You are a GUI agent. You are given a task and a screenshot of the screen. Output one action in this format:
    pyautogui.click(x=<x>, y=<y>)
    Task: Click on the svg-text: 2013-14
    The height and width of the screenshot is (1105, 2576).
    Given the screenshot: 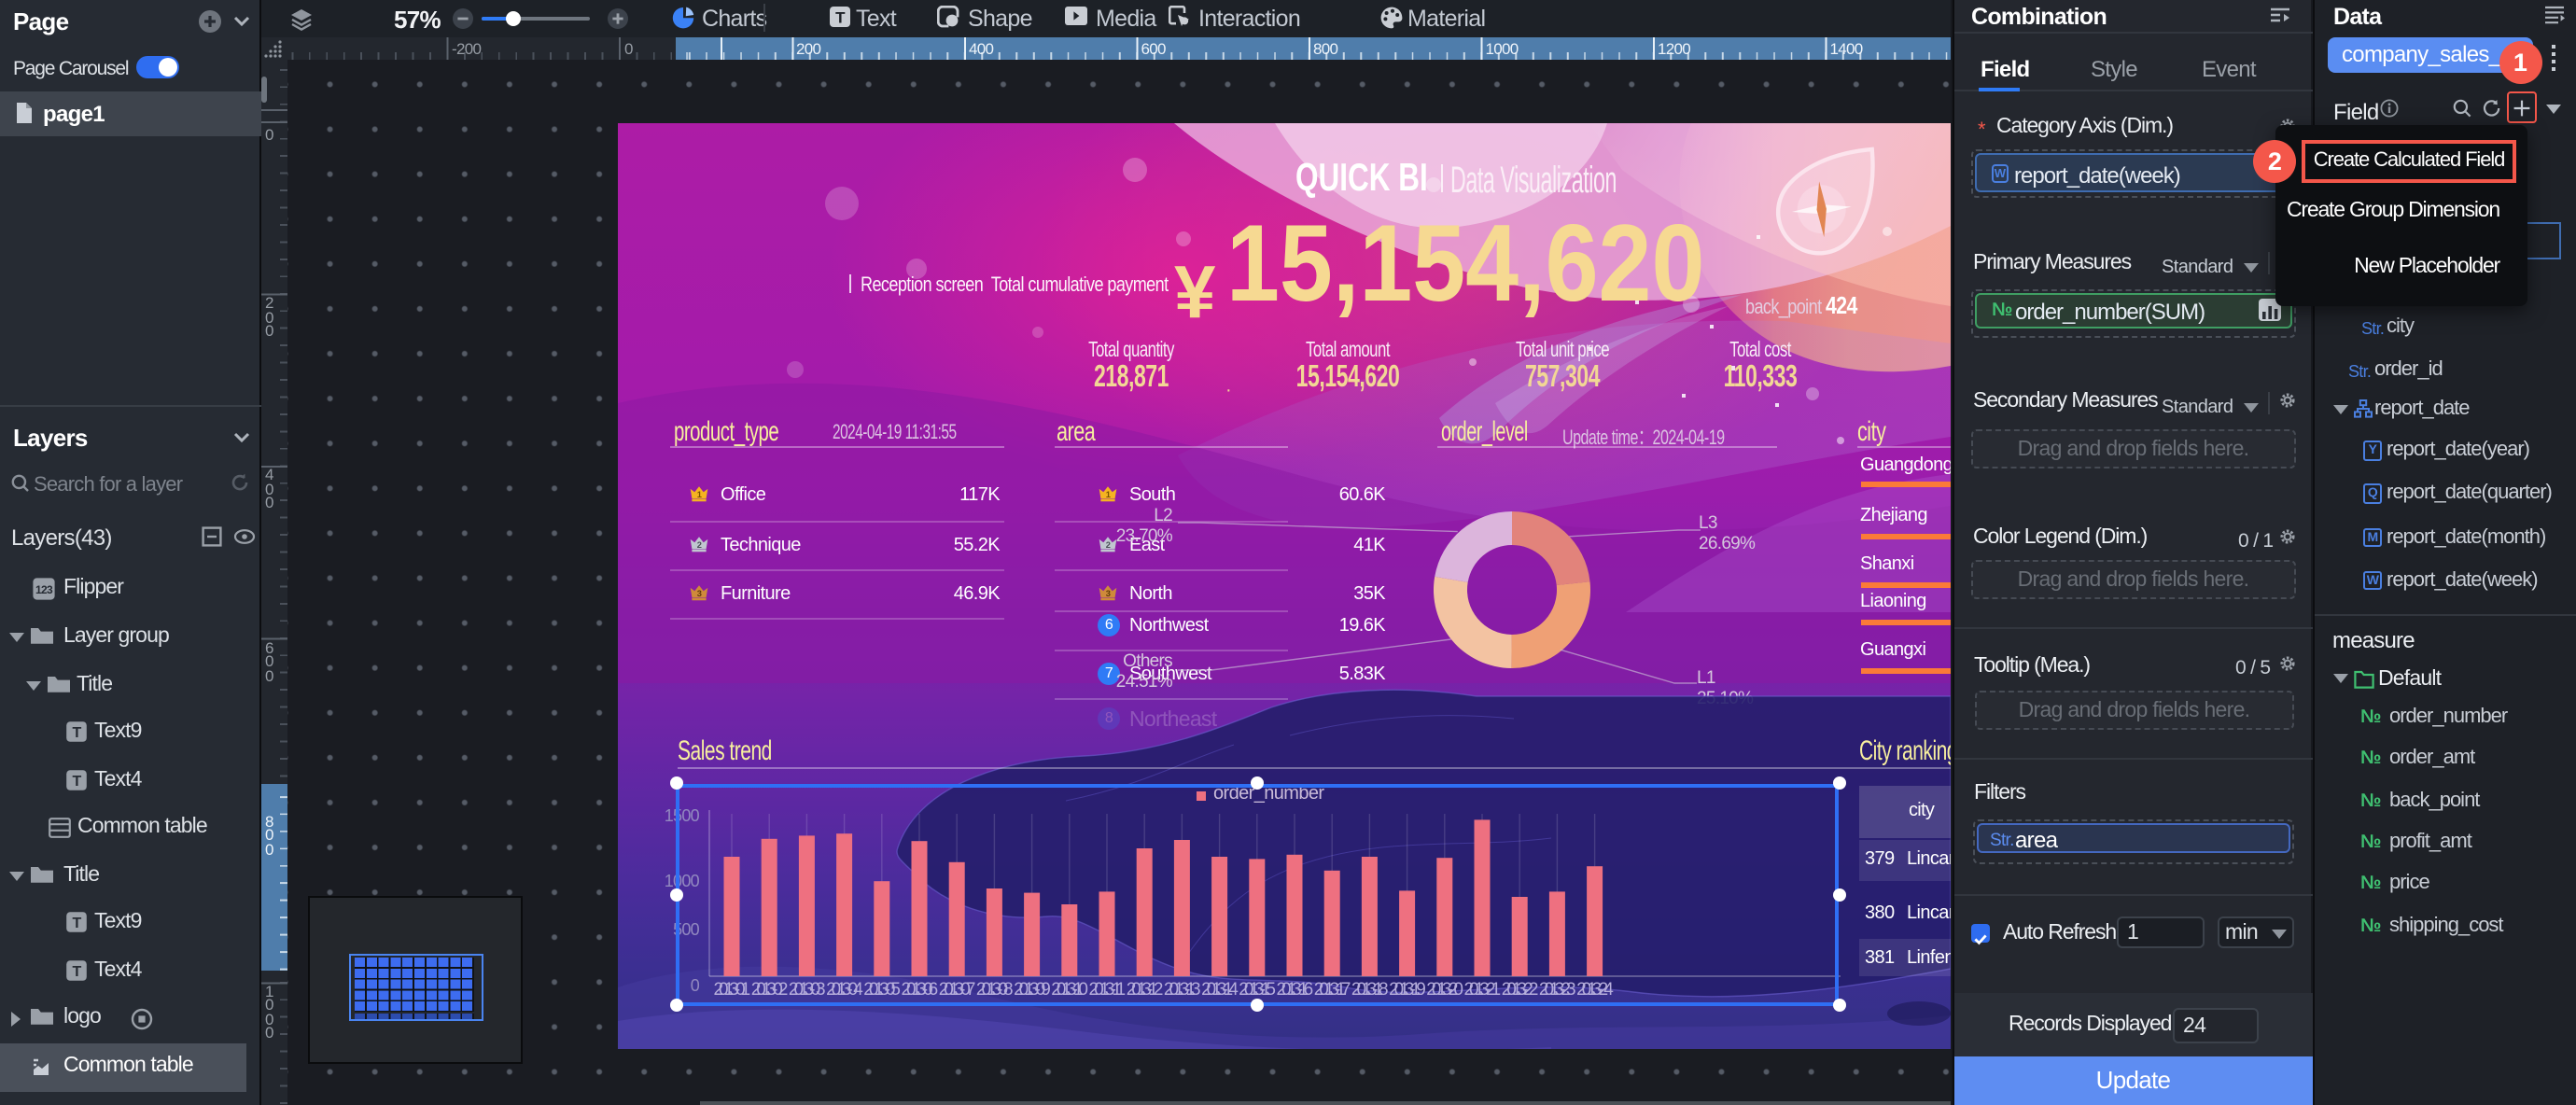 What is the action you would take?
    pyautogui.click(x=1220, y=990)
    